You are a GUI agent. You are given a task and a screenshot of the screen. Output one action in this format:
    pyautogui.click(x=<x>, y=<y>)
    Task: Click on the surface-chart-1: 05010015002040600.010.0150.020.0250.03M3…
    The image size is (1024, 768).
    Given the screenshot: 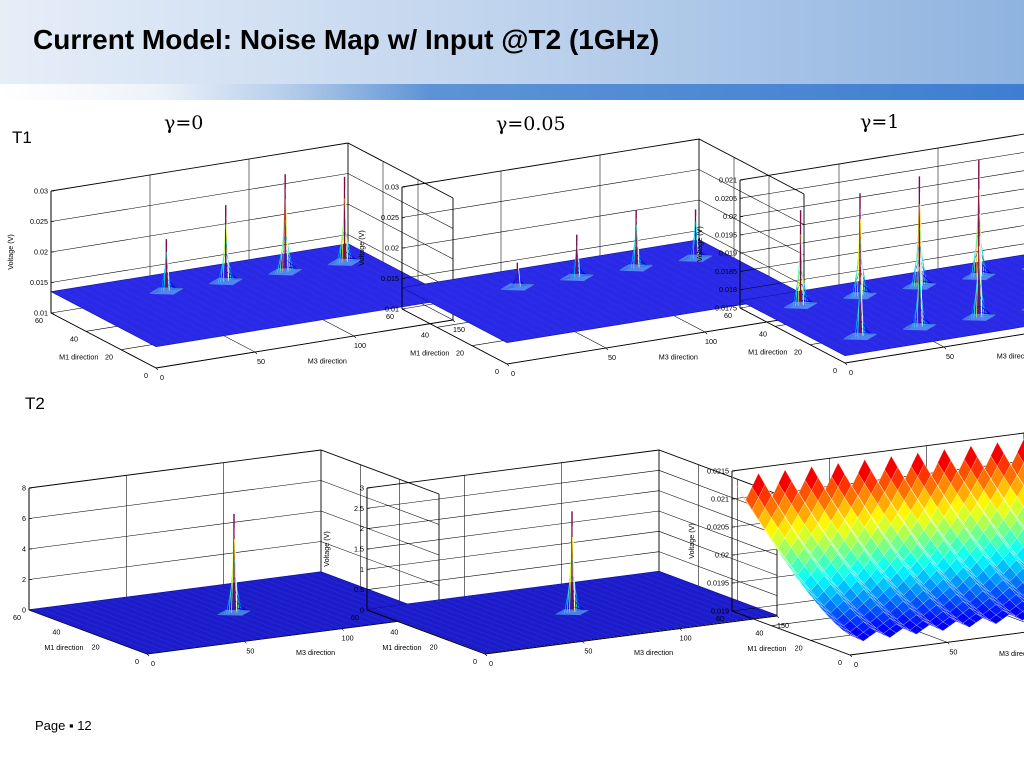 What is the action you would take?
    pyautogui.click(x=235, y=262)
    